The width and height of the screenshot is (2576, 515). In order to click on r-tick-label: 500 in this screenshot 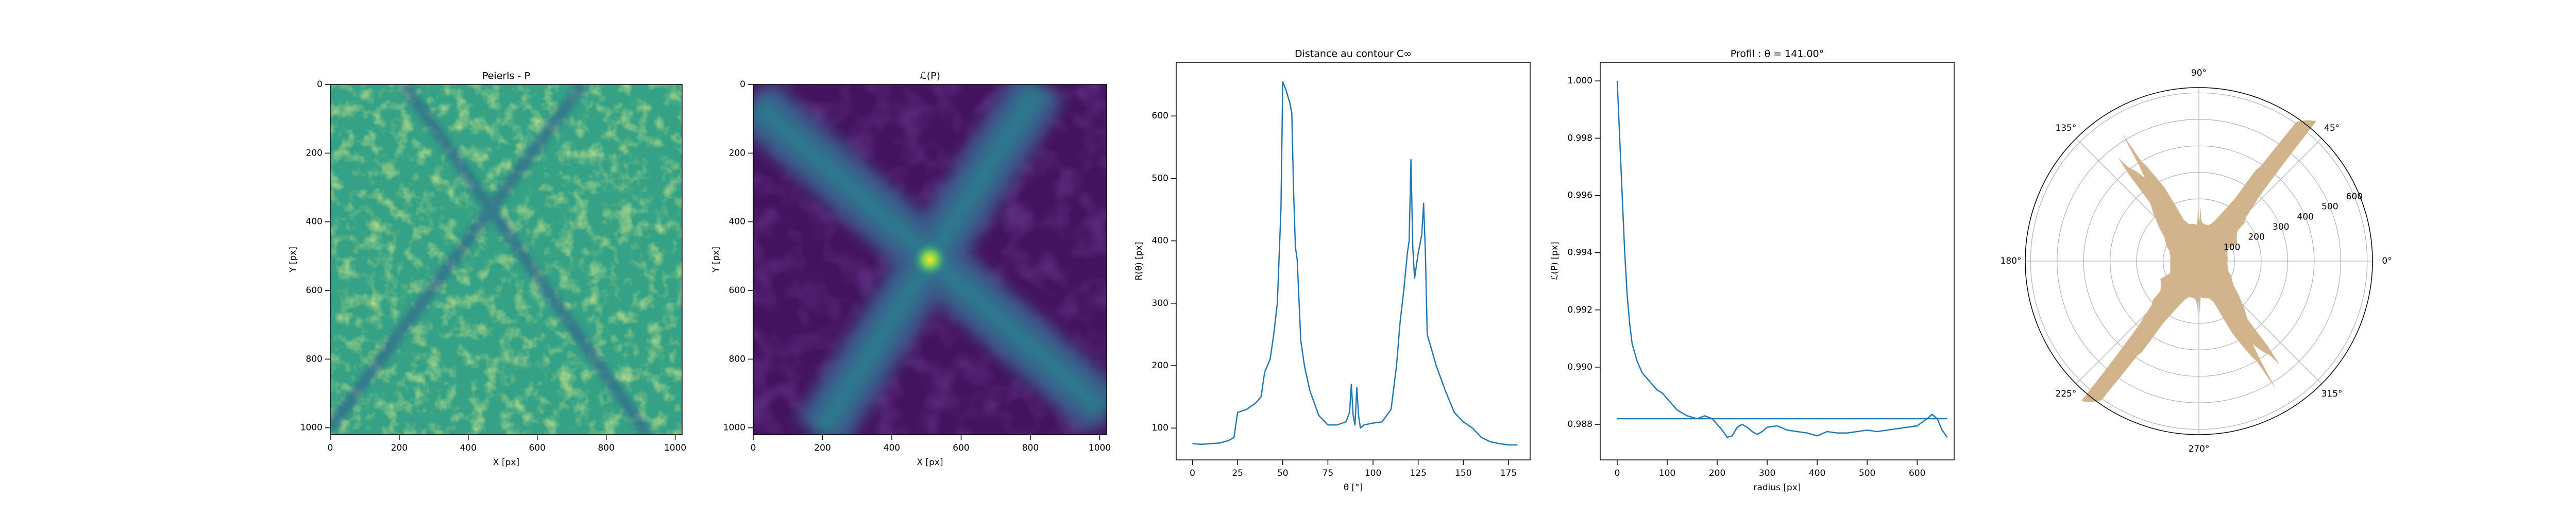, I will do `click(2329, 207)`.